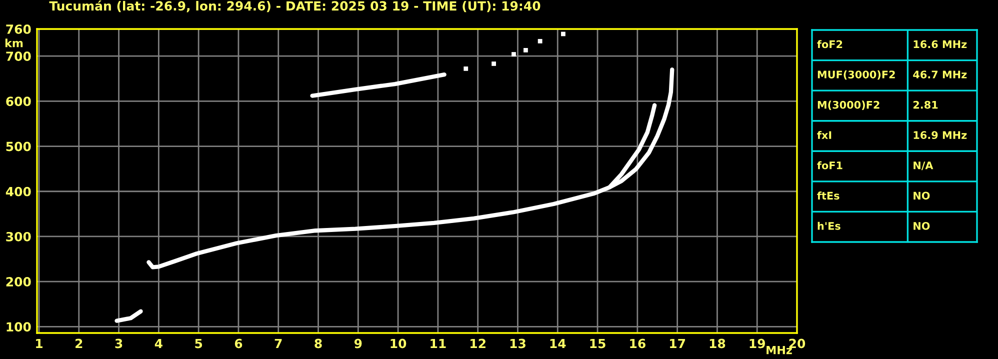  Describe the element at coordinates (79, 343) in the screenshot. I see `x-tick-label: 2` at that location.